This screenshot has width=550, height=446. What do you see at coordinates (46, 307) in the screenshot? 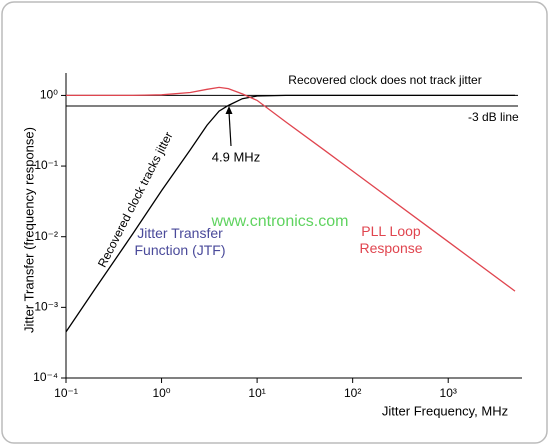
I see `y-tick-label: 10⁻³` at bounding box center [46, 307].